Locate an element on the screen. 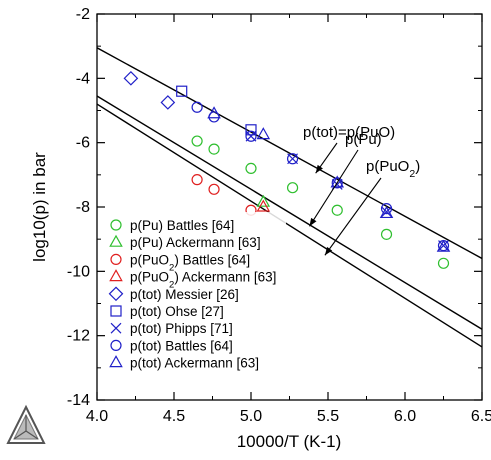  legend-entry: p(tot) Battles [64] is located at coordinates (181, 345).